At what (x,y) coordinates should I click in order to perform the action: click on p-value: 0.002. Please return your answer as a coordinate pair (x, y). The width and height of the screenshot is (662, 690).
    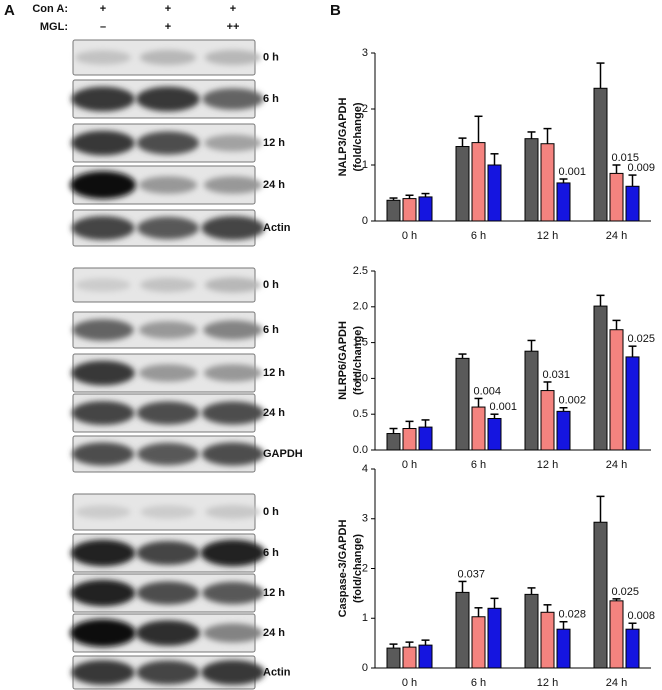
    Looking at the image, I should click on (573, 401).